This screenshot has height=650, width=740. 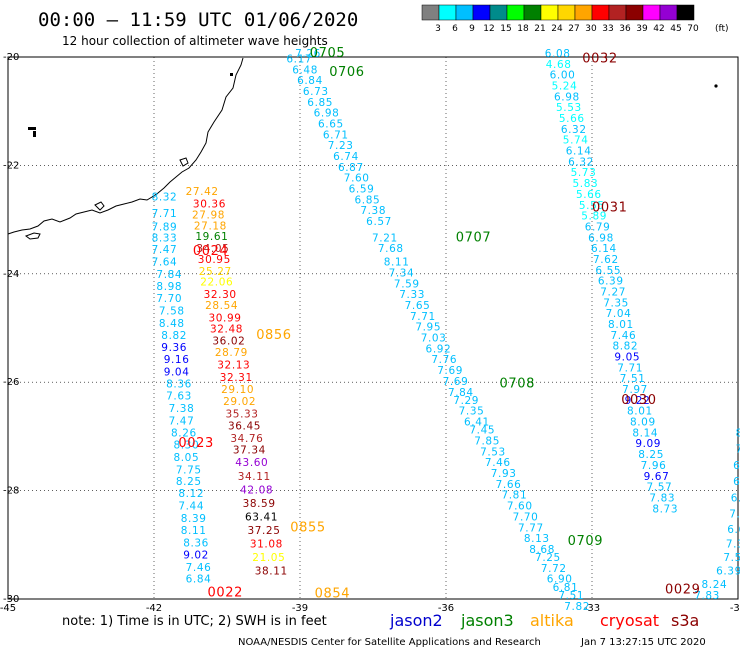 What do you see at coordinates (571, 596) in the screenshot?
I see `wave-height-value-jason3: 7.51` at bounding box center [571, 596].